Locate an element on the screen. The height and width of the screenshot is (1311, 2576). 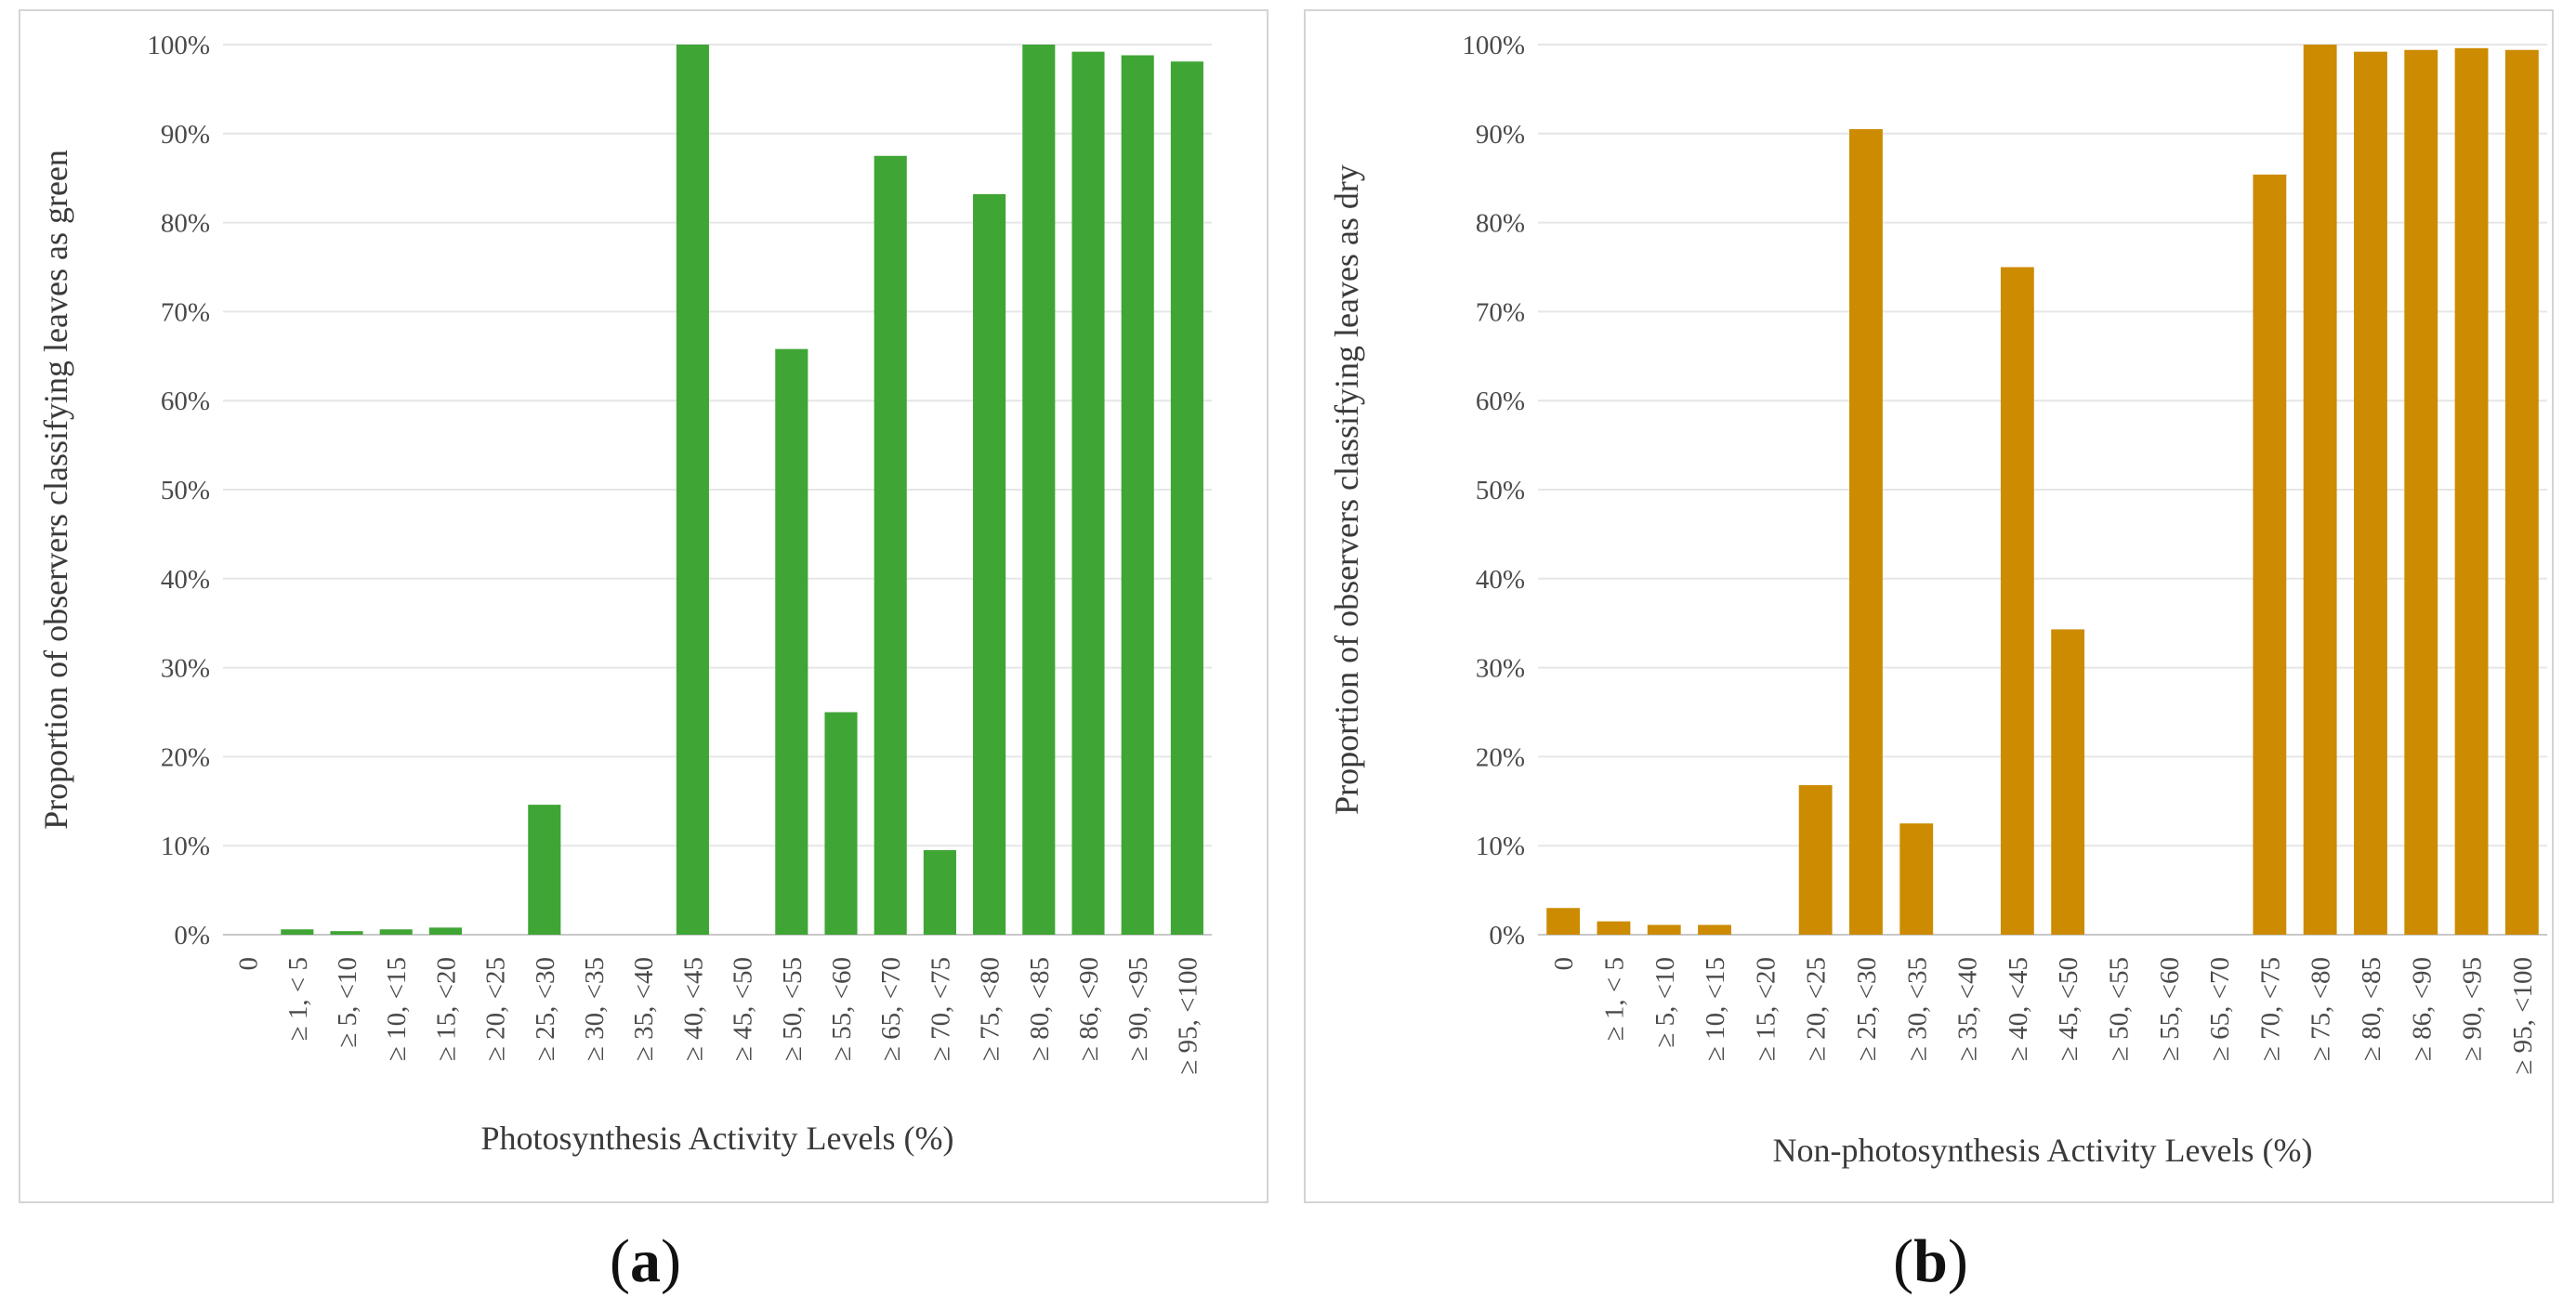
y-tick-label: 70% is located at coordinates (185, 312).